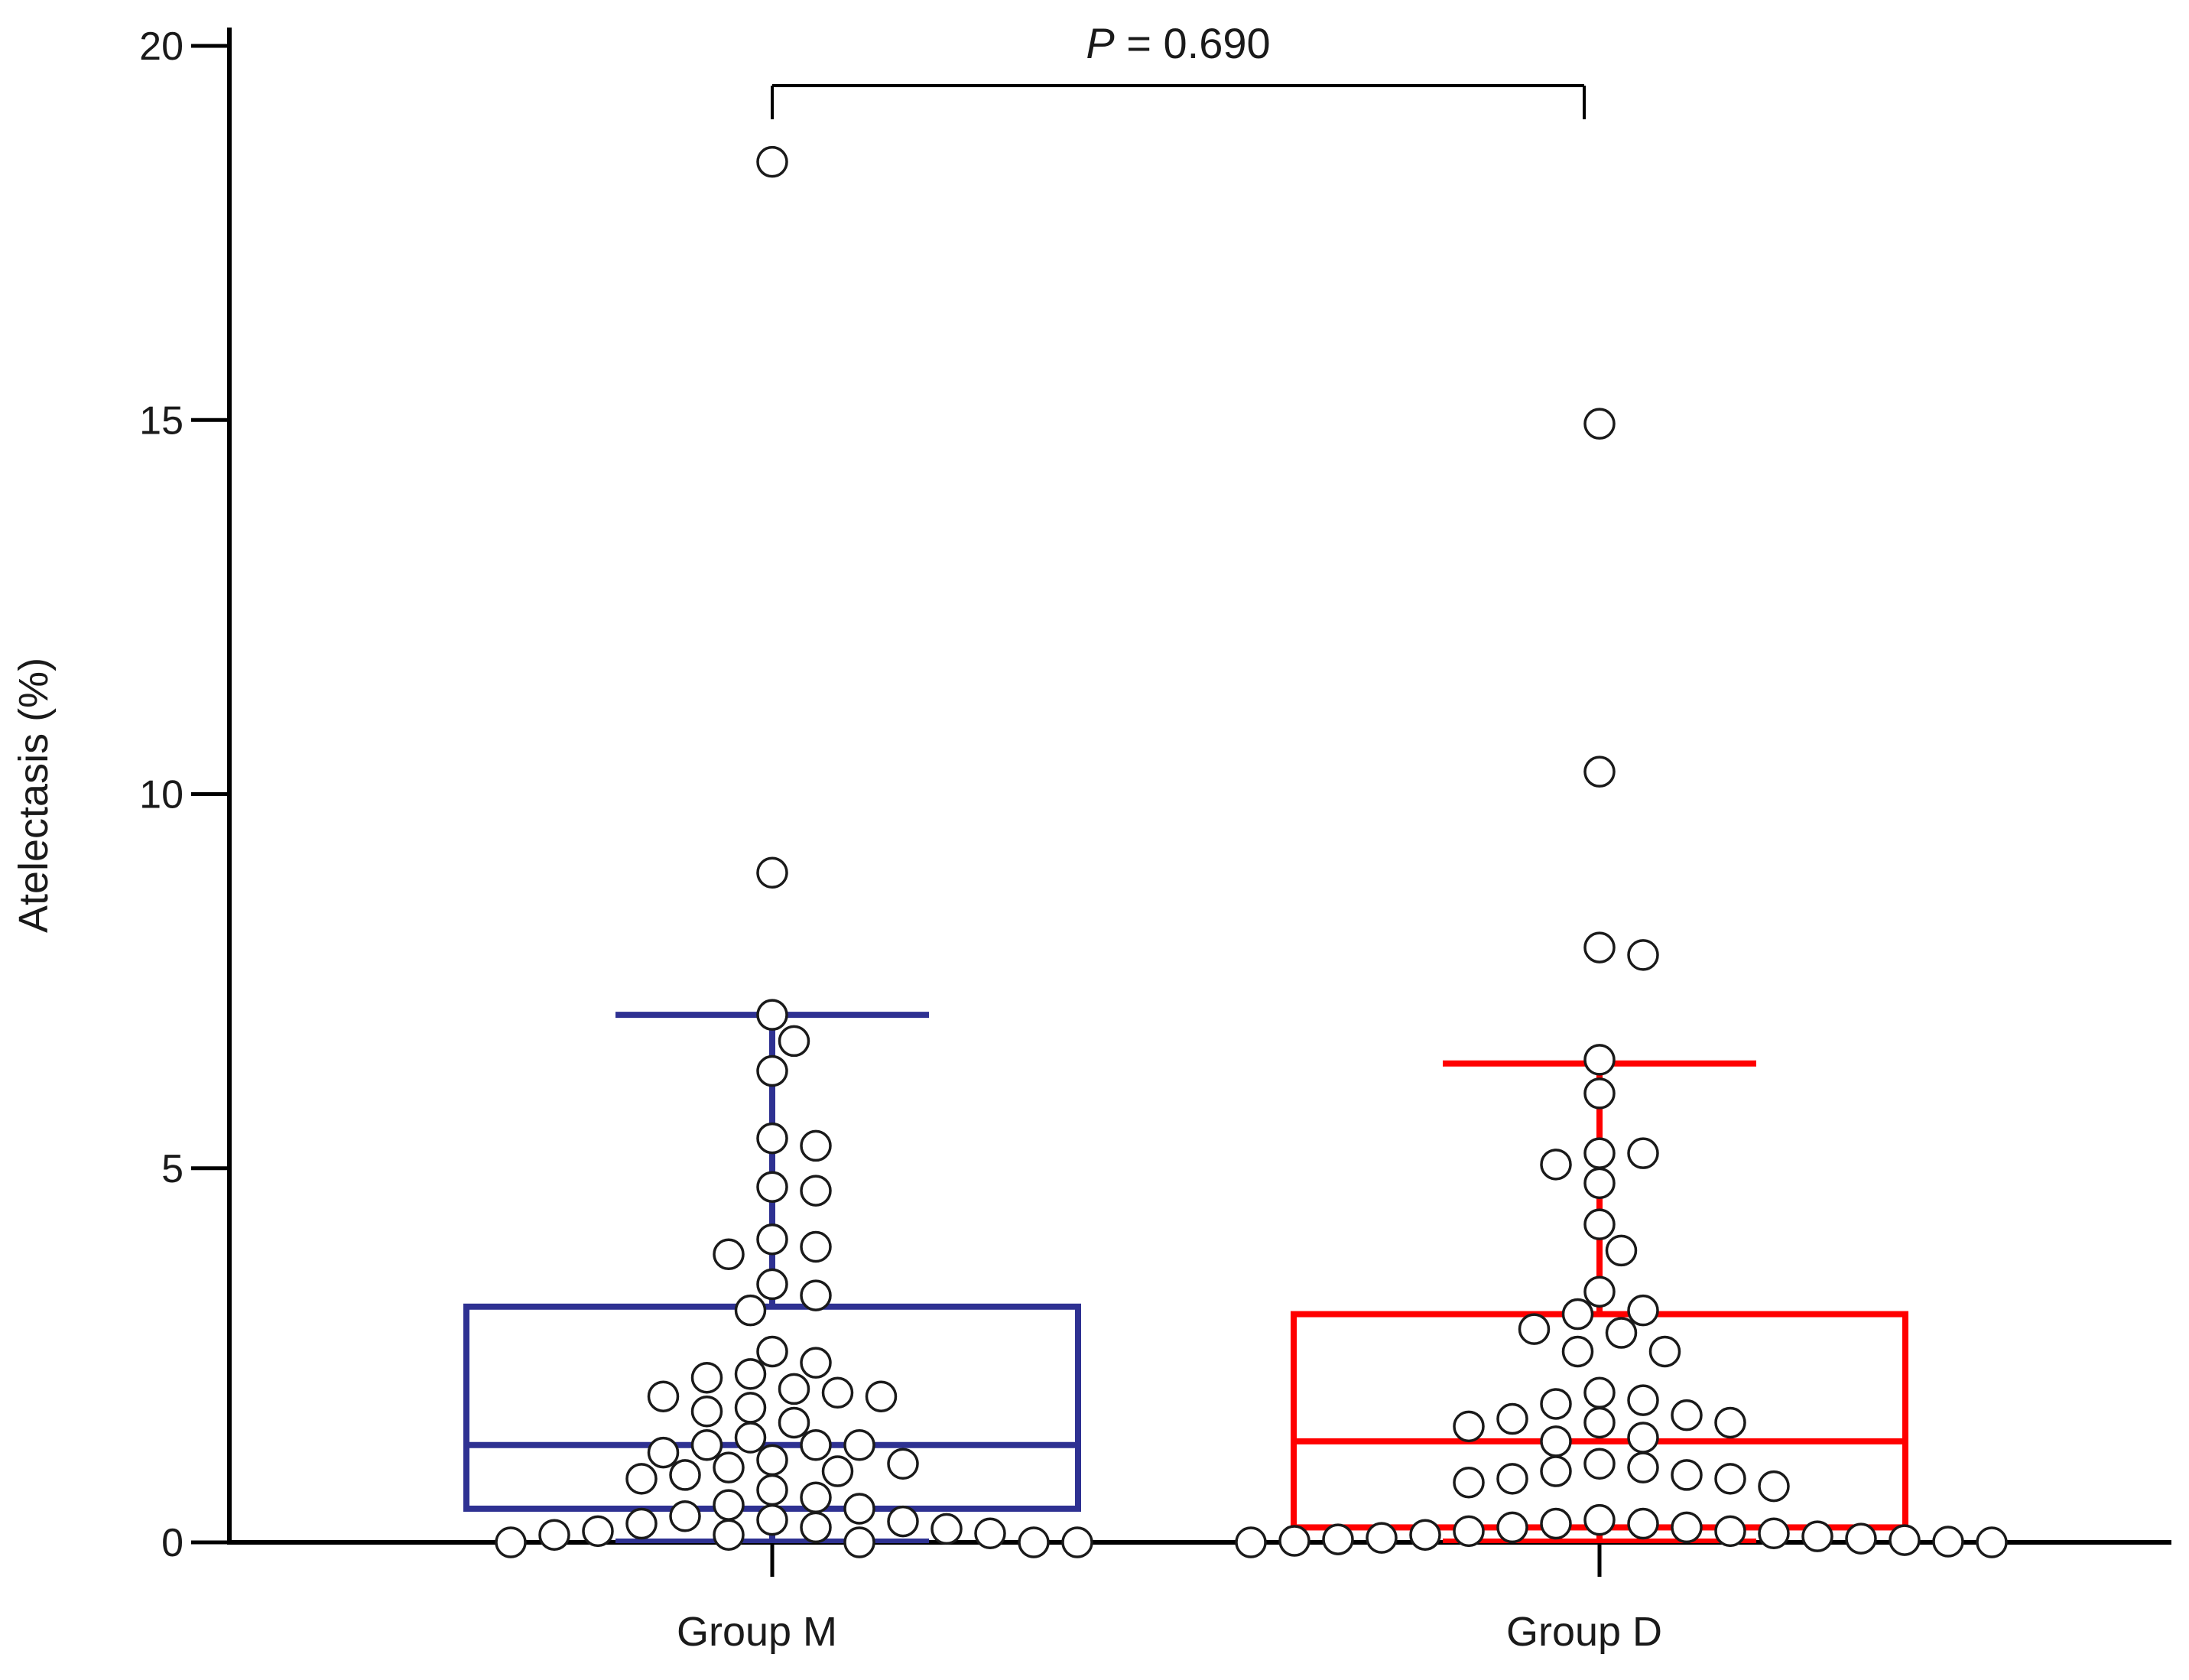 This screenshot has height=1680, width=2189. Describe the element at coordinates (34, 795) in the screenshot. I see `y-axis-title: Atelectasis (%)` at that location.